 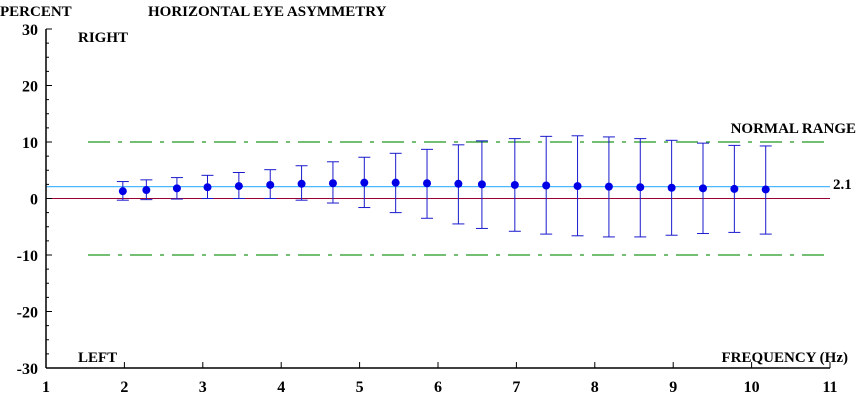 What do you see at coordinates (124, 387) in the screenshot?
I see `x-tick-label: 2` at bounding box center [124, 387].